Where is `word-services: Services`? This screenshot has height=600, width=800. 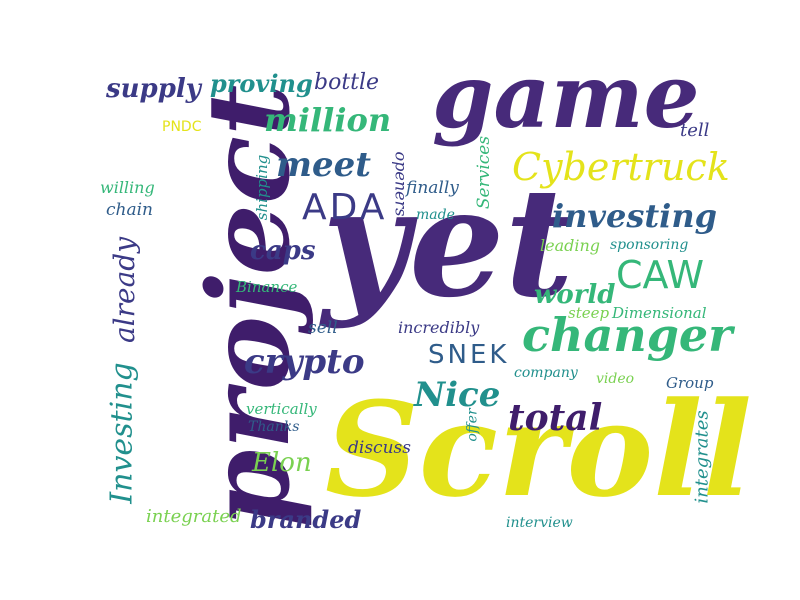
word-services: Services is located at coordinates (484, 172).